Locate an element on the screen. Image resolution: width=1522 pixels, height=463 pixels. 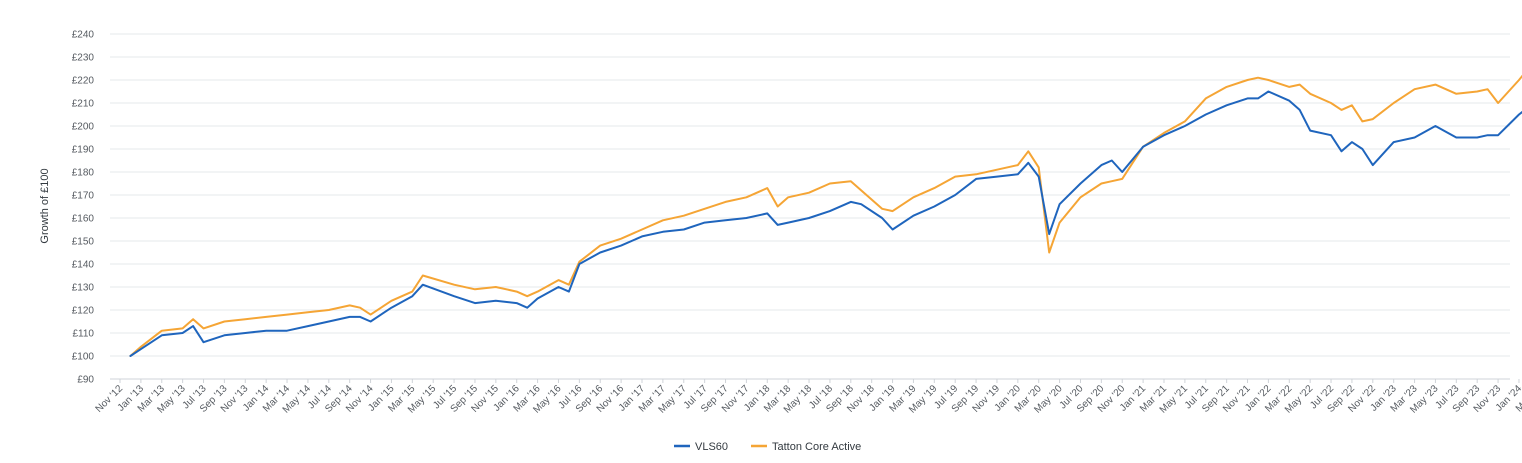
y-axis-title: Growth of £100 is located at coordinates (45, 205).